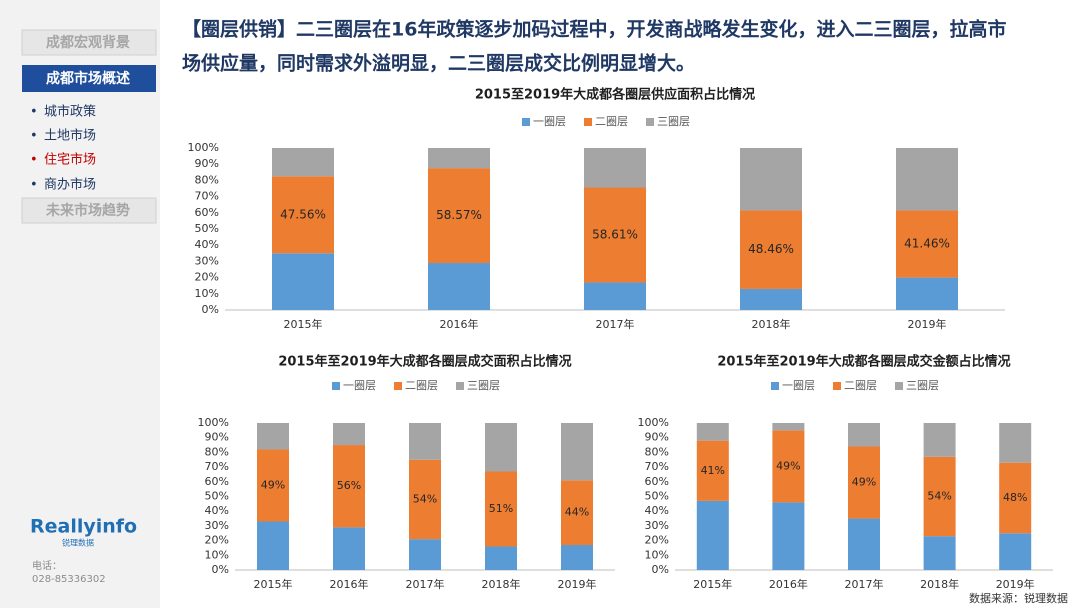  I want to click on nav-subitem-active: 住宅市场, so click(70, 160).